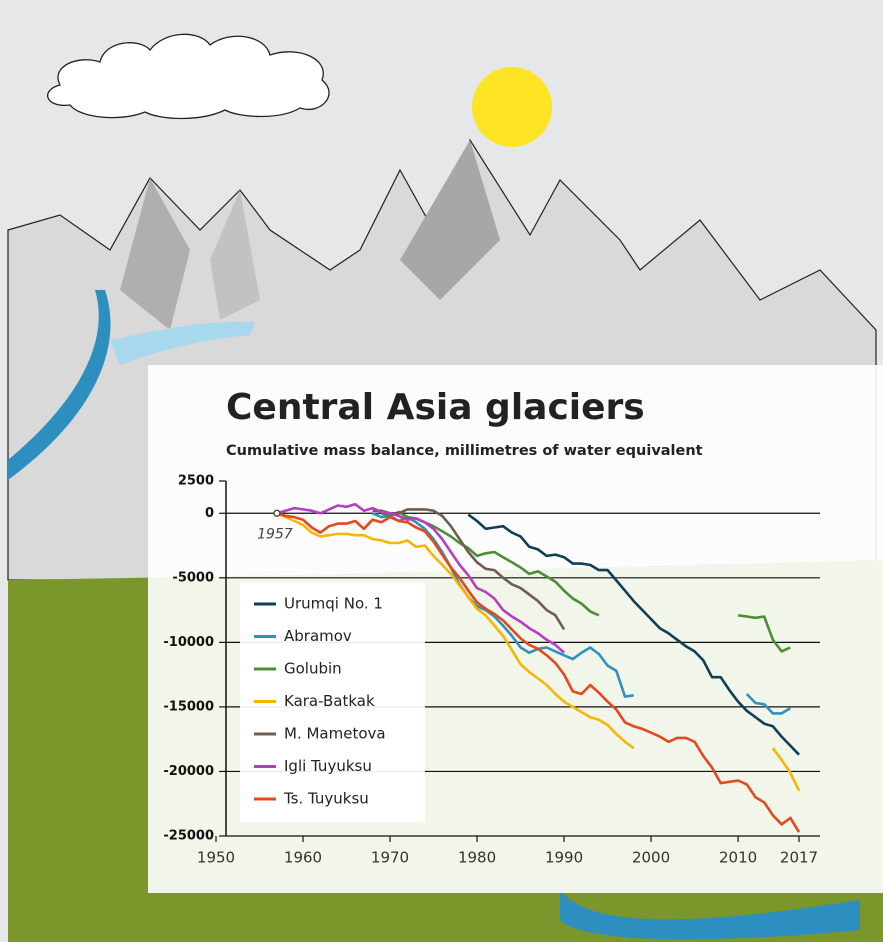 The width and height of the screenshot is (883, 942). Describe the element at coordinates (193, 577) in the screenshot. I see `y-tick-label: -5000` at that location.